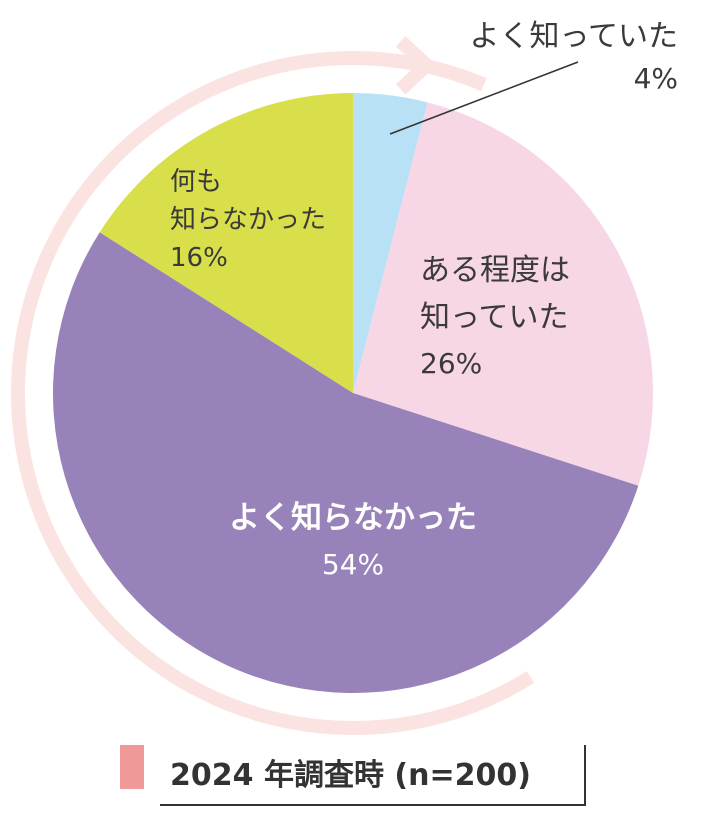 The height and width of the screenshot is (820, 706). What do you see at coordinates (132, 767) in the screenshot?
I see `legend-swatch` at bounding box center [132, 767].